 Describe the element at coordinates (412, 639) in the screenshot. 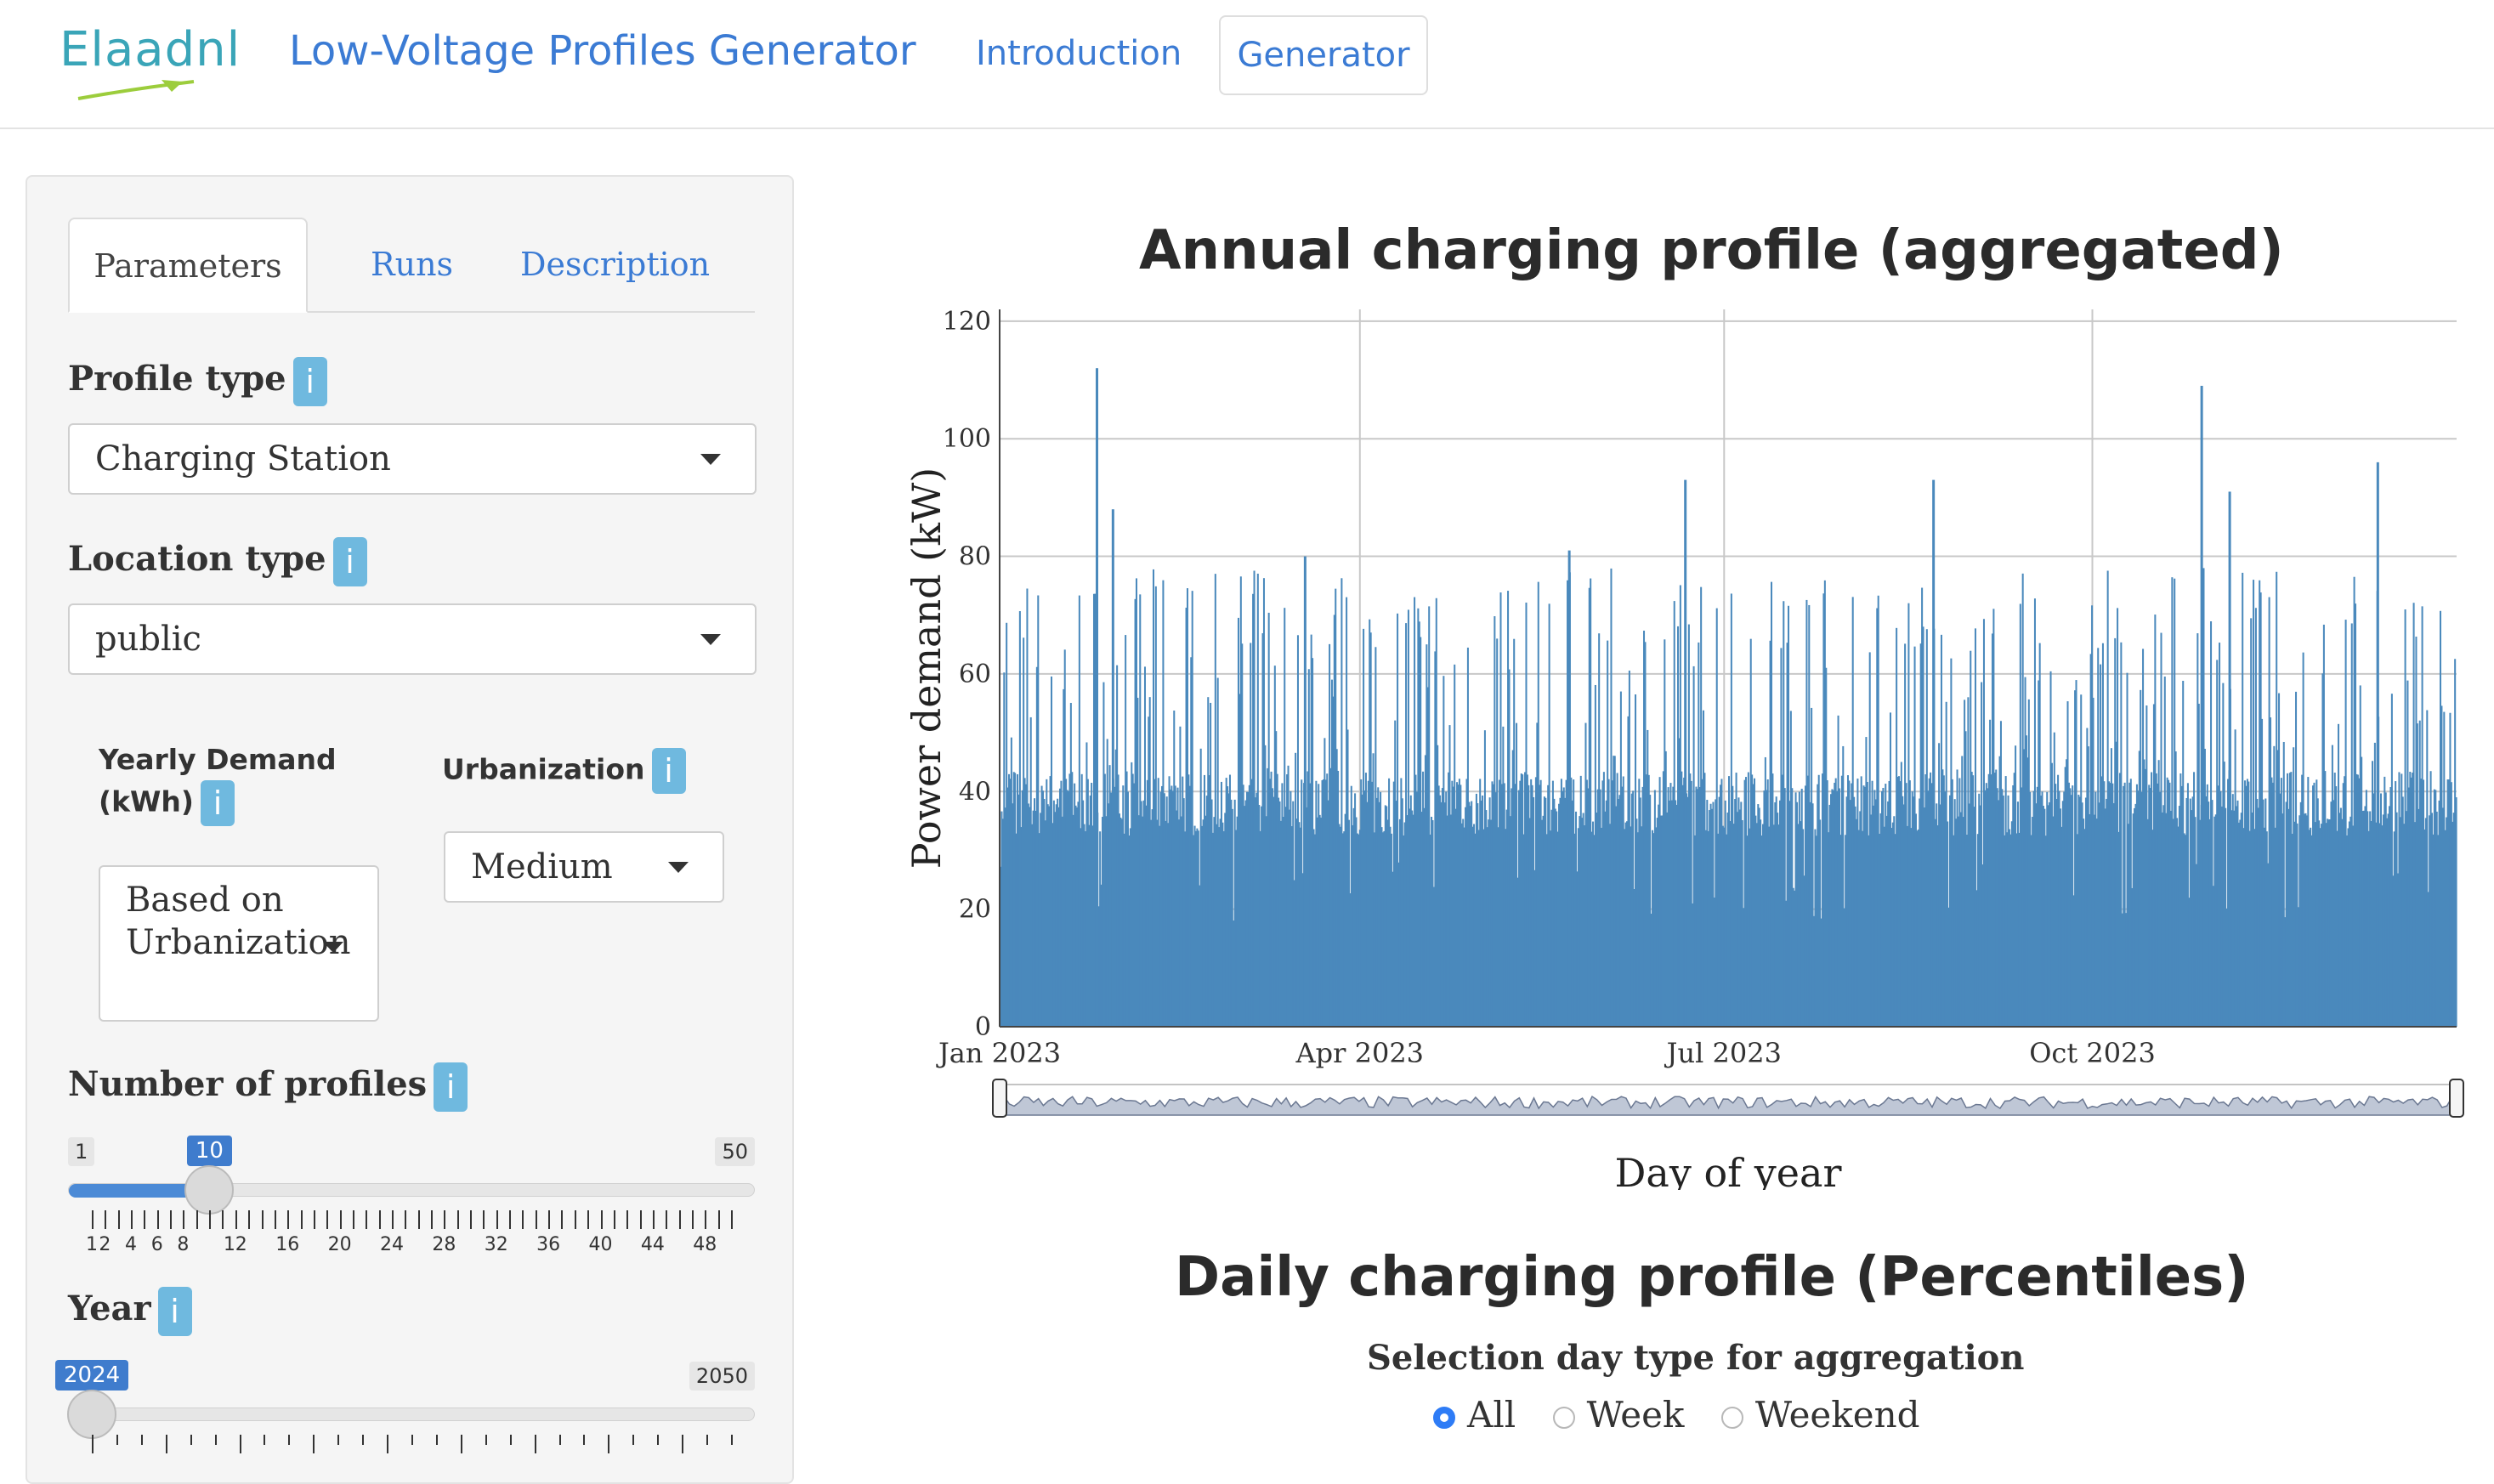

I see `location-type-select: public` at that location.